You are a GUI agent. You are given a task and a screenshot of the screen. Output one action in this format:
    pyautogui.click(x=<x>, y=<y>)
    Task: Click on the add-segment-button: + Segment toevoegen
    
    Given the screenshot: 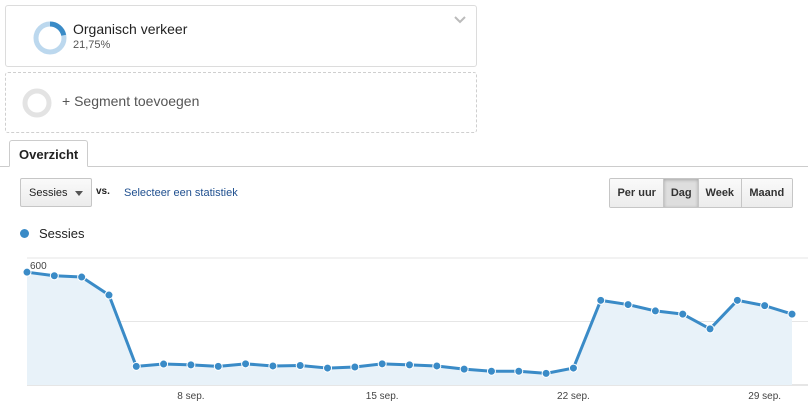 What is the action you would take?
    pyautogui.click(x=241, y=102)
    